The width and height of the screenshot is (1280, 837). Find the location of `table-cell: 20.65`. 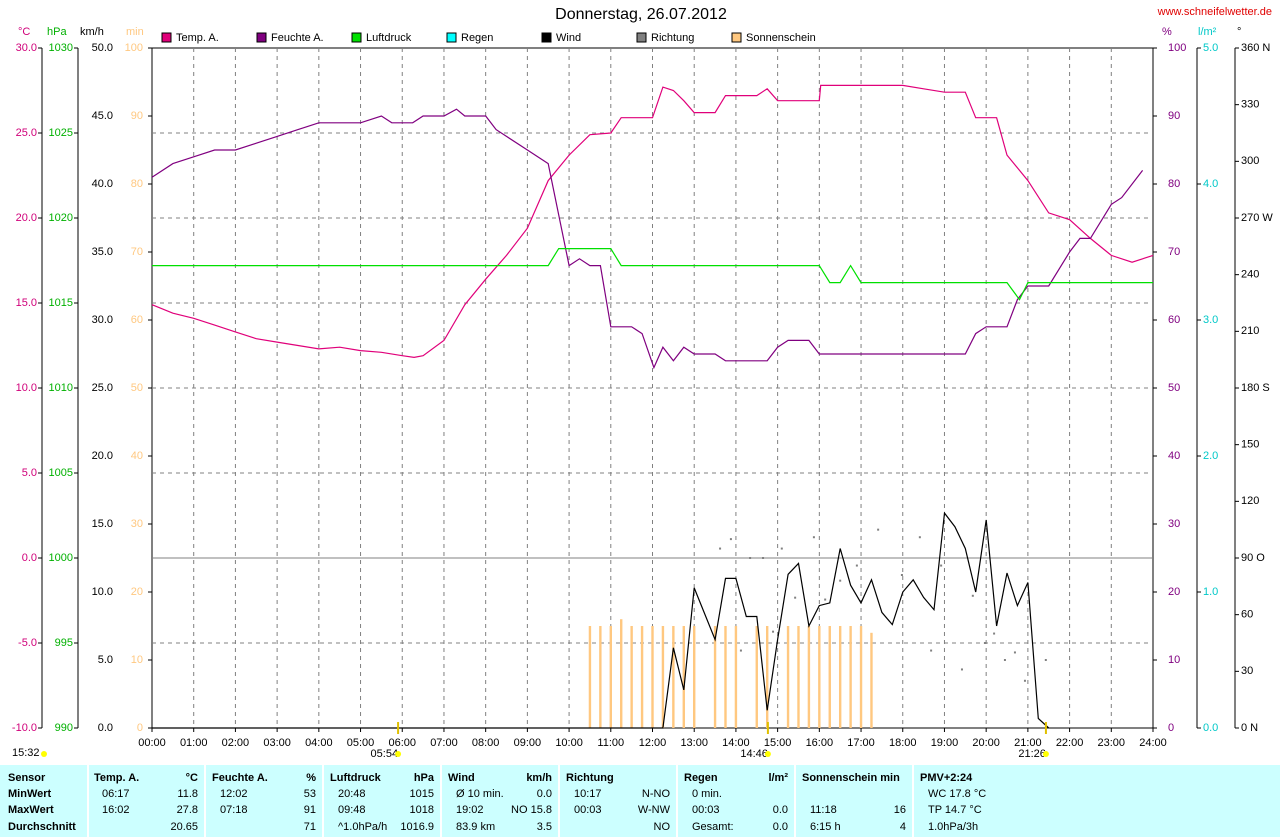

table-cell: 20.65 is located at coordinates (184, 827).